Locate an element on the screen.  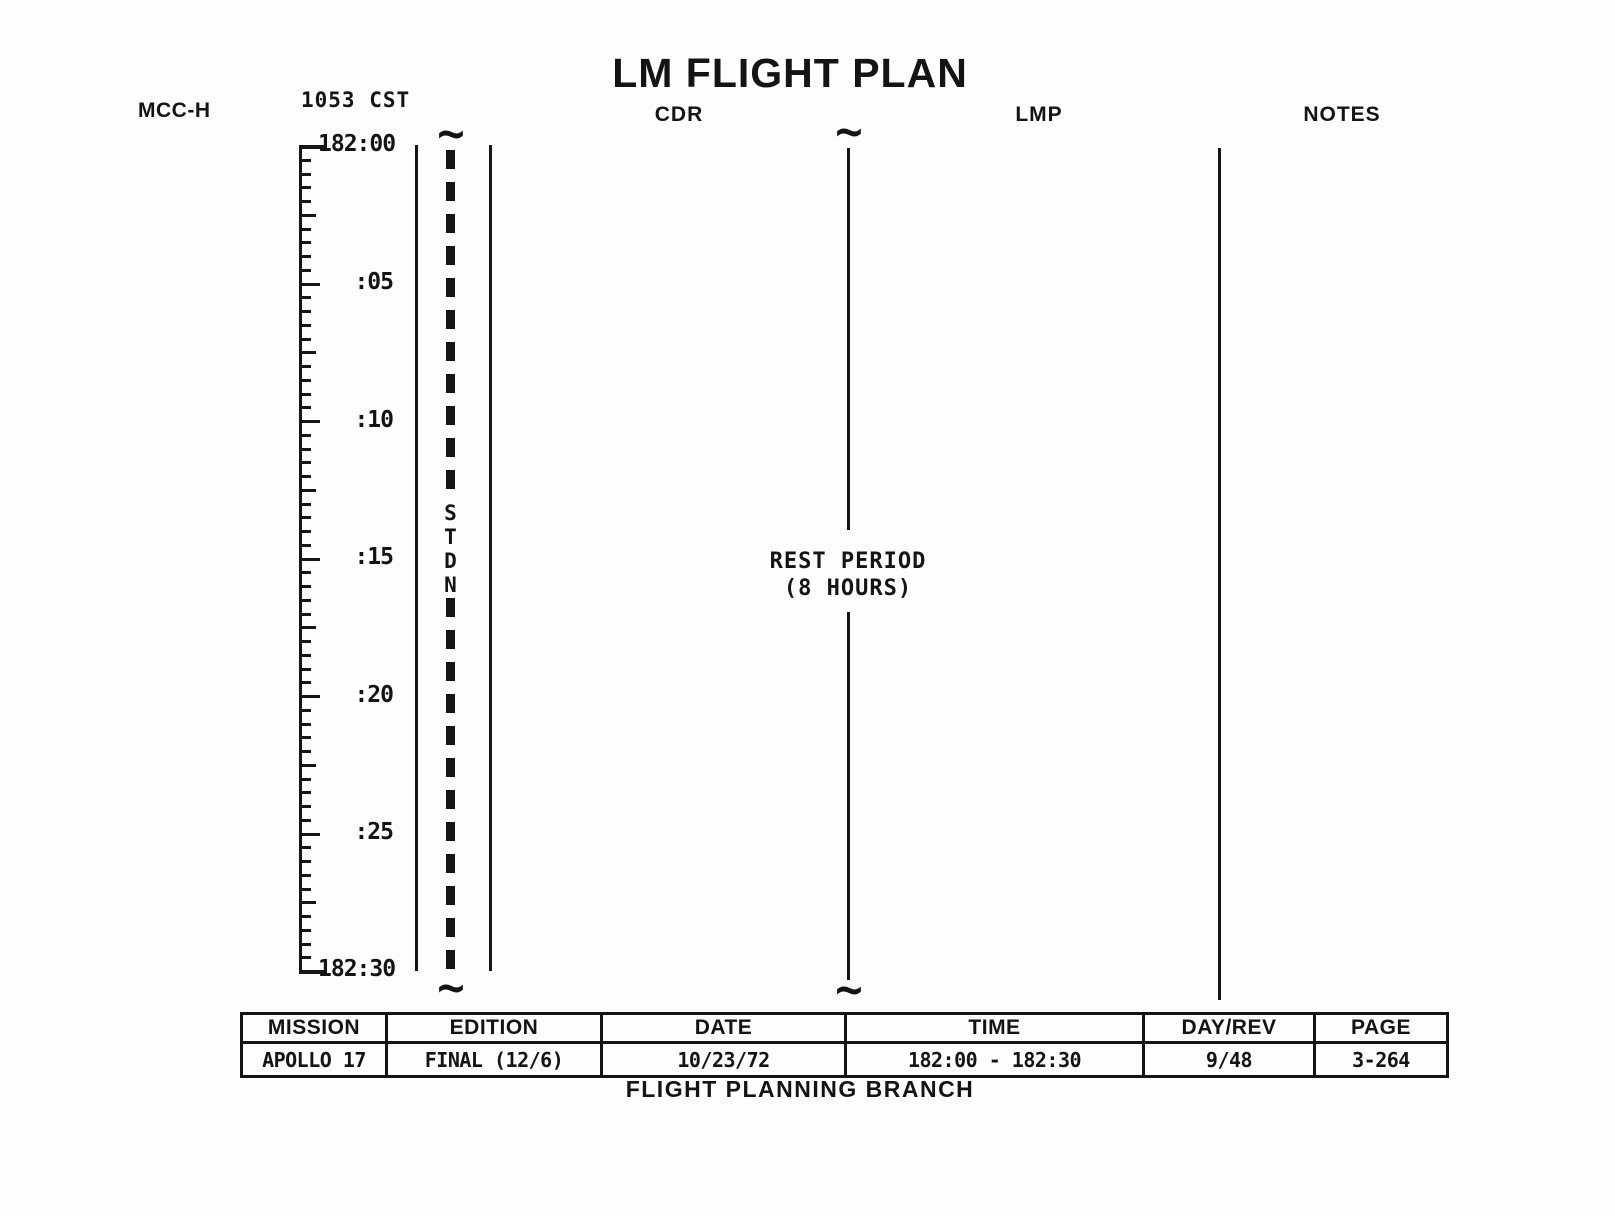
squiggle-bottom-cdr-icon: ~ is located at coordinates (849, 989).